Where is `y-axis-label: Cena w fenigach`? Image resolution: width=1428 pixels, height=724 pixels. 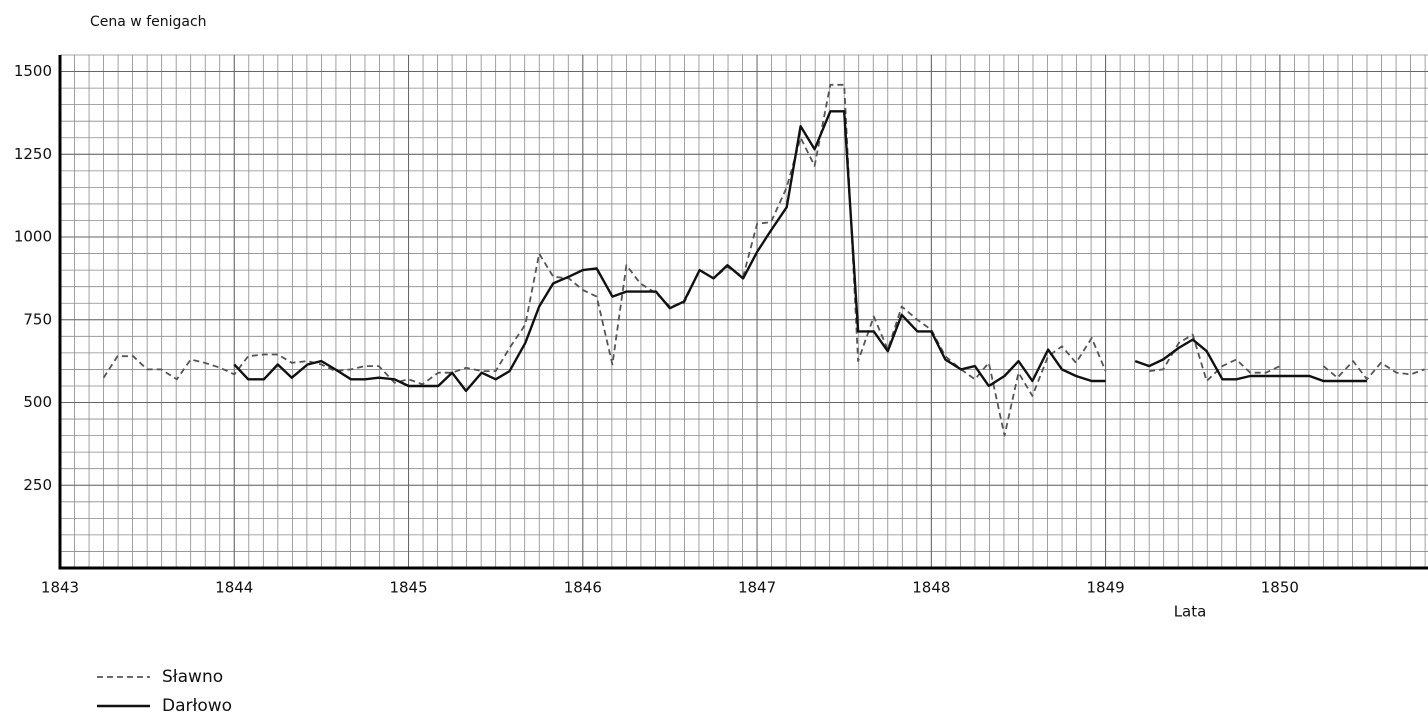
y-axis-label: Cena w fenigach is located at coordinates (148, 22).